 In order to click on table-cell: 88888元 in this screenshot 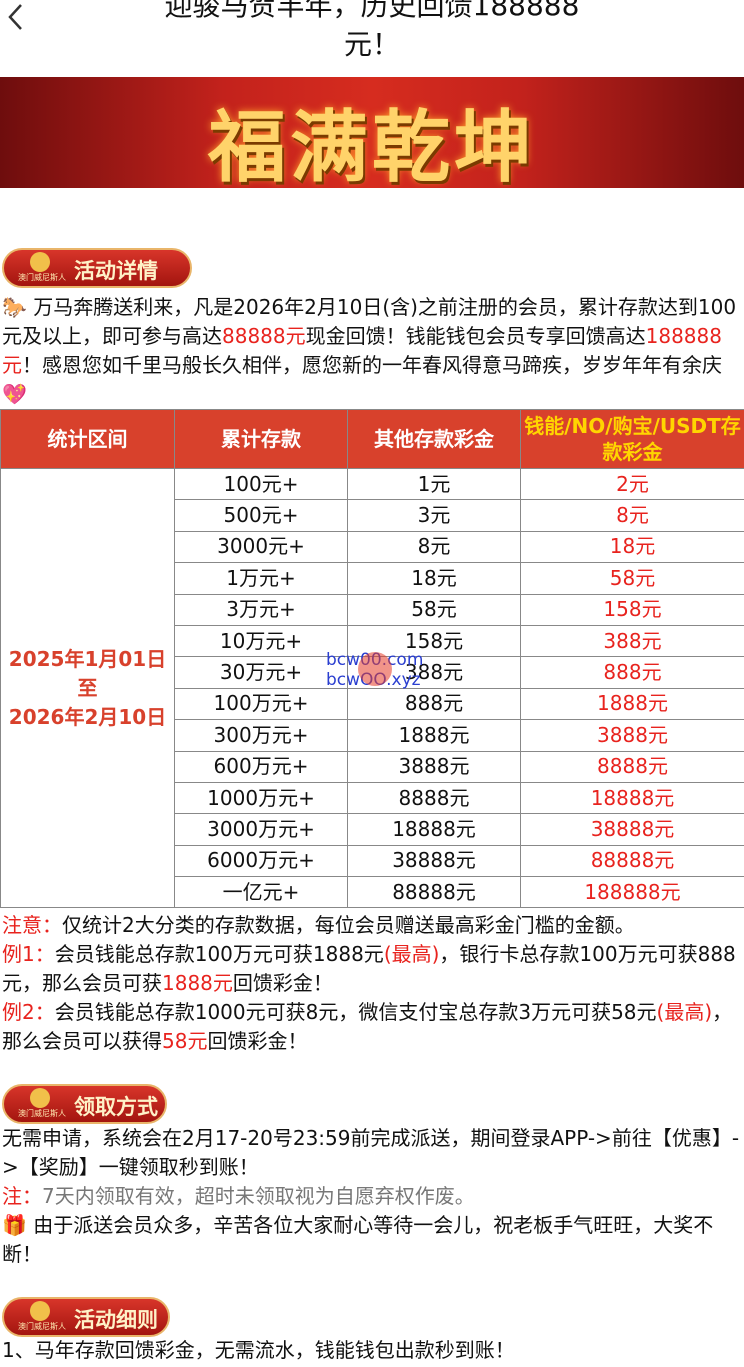, I will do `click(632, 861)`.